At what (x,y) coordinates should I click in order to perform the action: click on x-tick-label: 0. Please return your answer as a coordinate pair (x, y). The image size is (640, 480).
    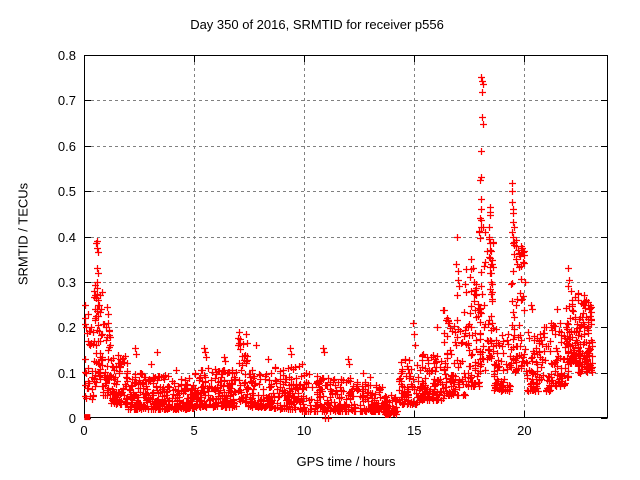
    Looking at the image, I should click on (84, 430).